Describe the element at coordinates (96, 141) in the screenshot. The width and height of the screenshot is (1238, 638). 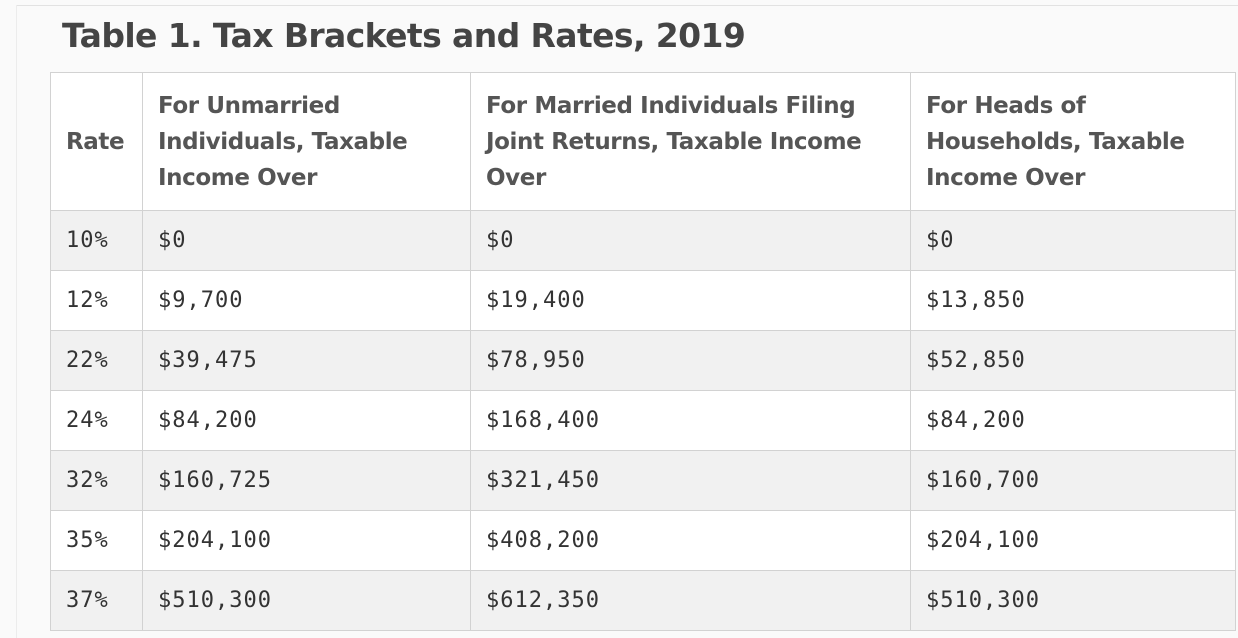
I see `column-header-rate: Rate` at that location.